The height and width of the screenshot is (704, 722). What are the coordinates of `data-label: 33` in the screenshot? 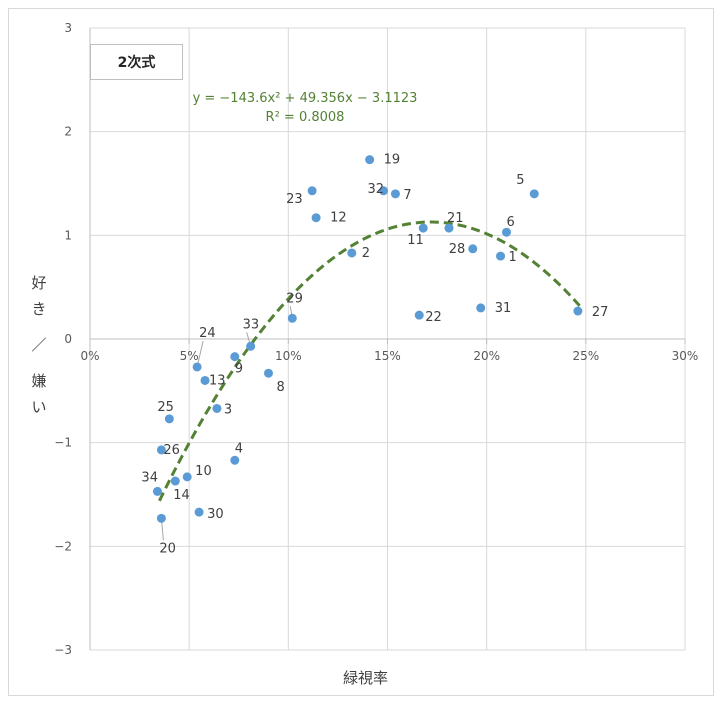 It's located at (251, 324).